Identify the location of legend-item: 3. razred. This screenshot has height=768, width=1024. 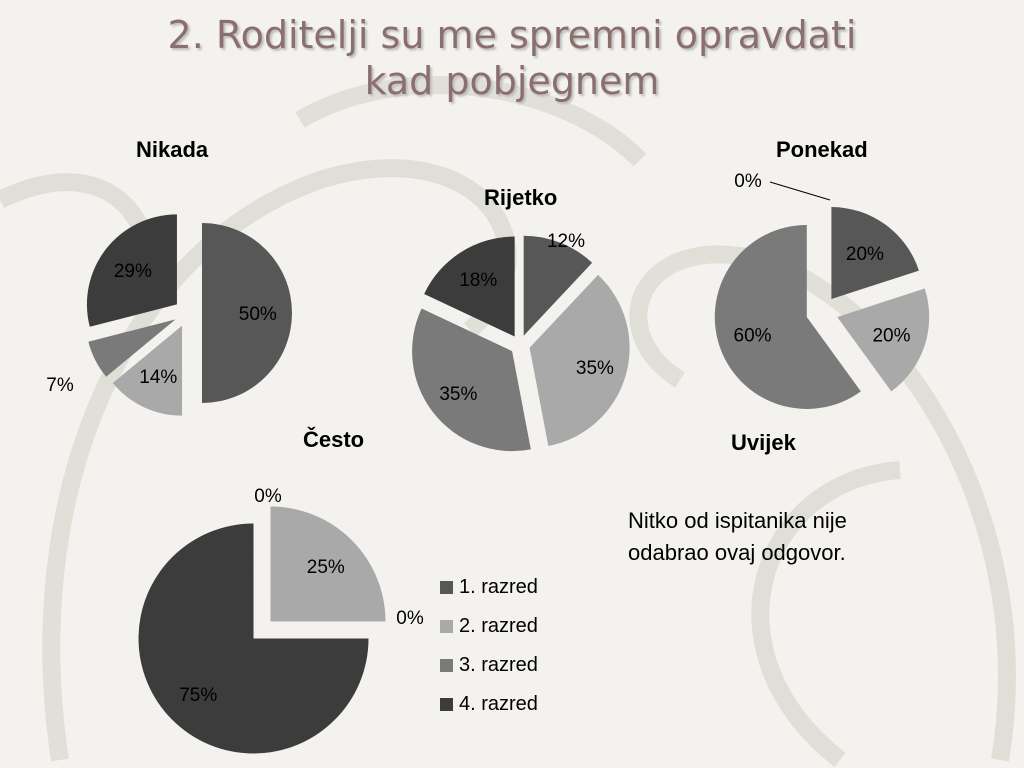
(489, 665).